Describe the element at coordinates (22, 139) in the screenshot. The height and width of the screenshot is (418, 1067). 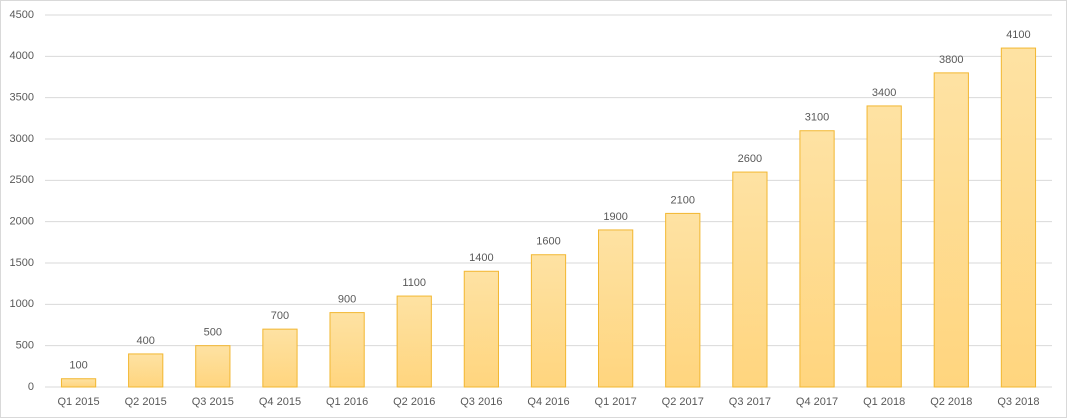
I see `y-tick-label: 3000` at that location.